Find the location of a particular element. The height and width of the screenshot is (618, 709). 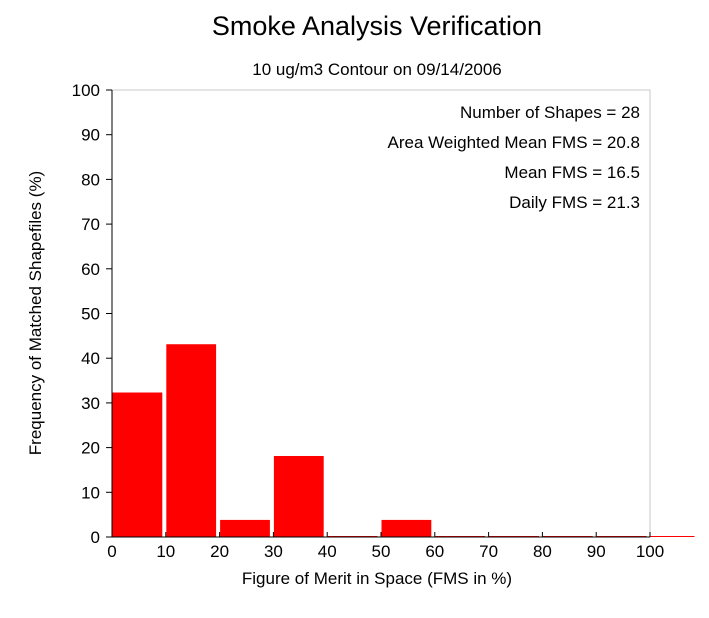

chart-subtitle: 10 ug/m3 Contour on 09/14/2006 is located at coordinates (377, 69).